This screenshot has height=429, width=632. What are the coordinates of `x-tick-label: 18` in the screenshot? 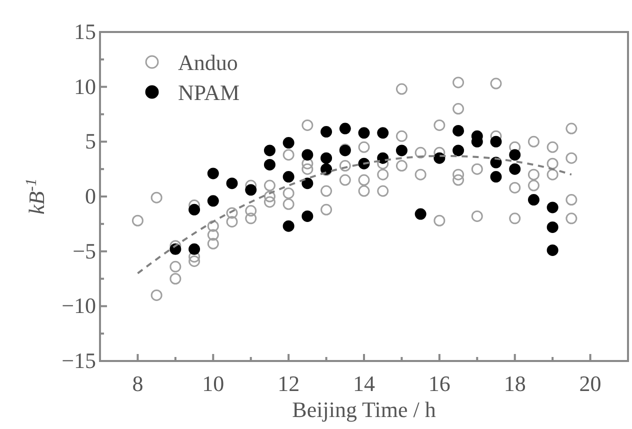 It's located at (515, 383).